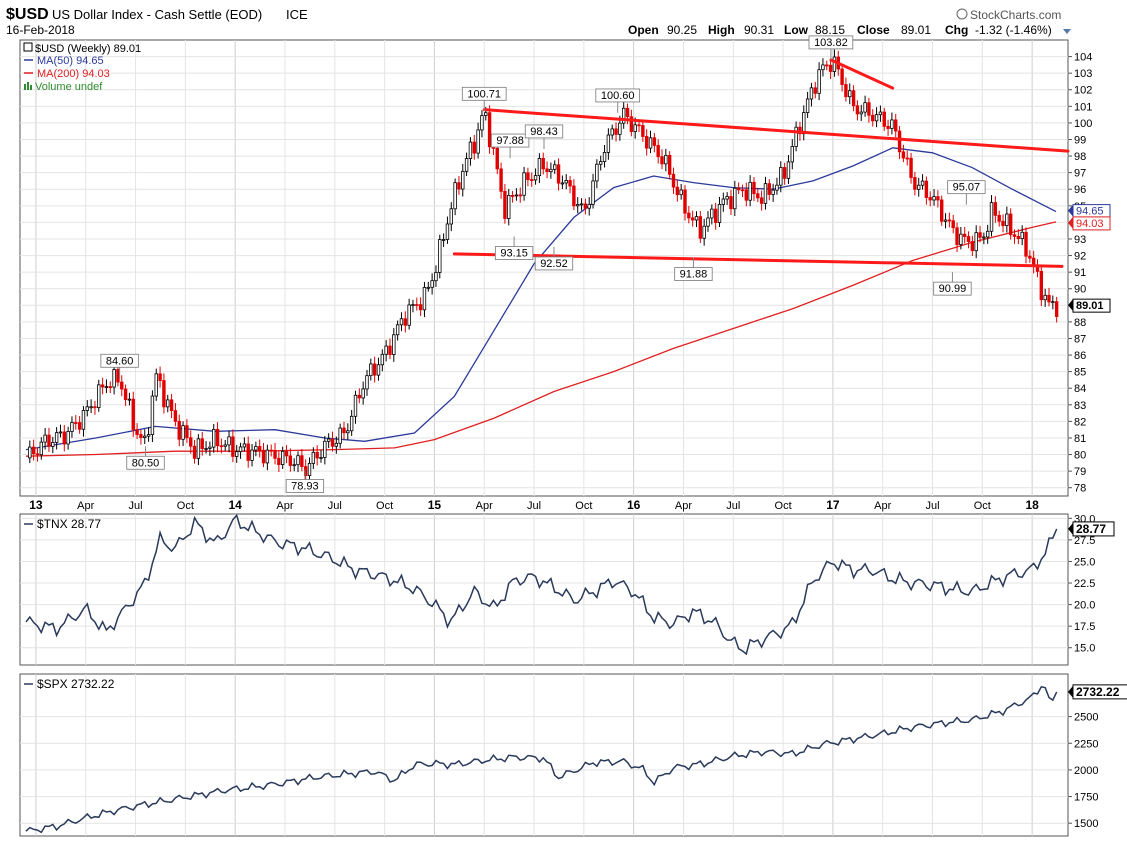 Image resolution: width=1127 pixels, height=842 pixels. What do you see at coordinates (1067, 31) in the screenshot?
I see `dropdown-arrow-icon` at bounding box center [1067, 31].